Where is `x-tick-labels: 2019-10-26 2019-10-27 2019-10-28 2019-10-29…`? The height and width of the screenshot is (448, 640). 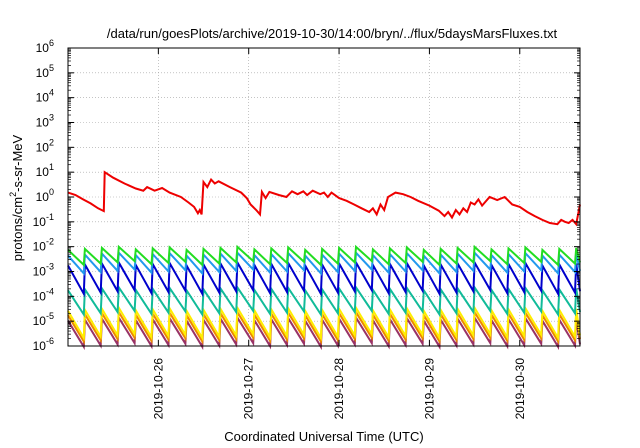 x-tick-labels: 2019-10-26 2019-10-27 2019-10-28 2019-10-29… is located at coordinates (338, 389).